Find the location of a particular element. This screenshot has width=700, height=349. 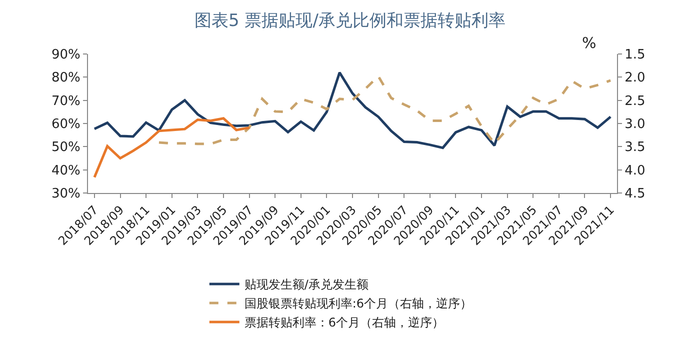

y-tick-label: 70% is located at coordinates (65, 101).